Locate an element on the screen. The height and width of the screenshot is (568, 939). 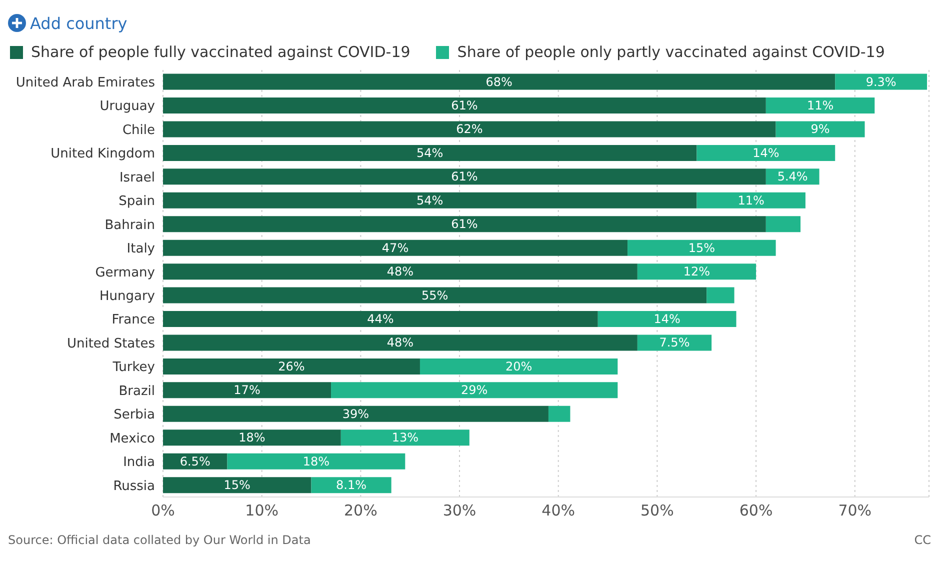
y-tick-label: India is located at coordinates (139, 462).